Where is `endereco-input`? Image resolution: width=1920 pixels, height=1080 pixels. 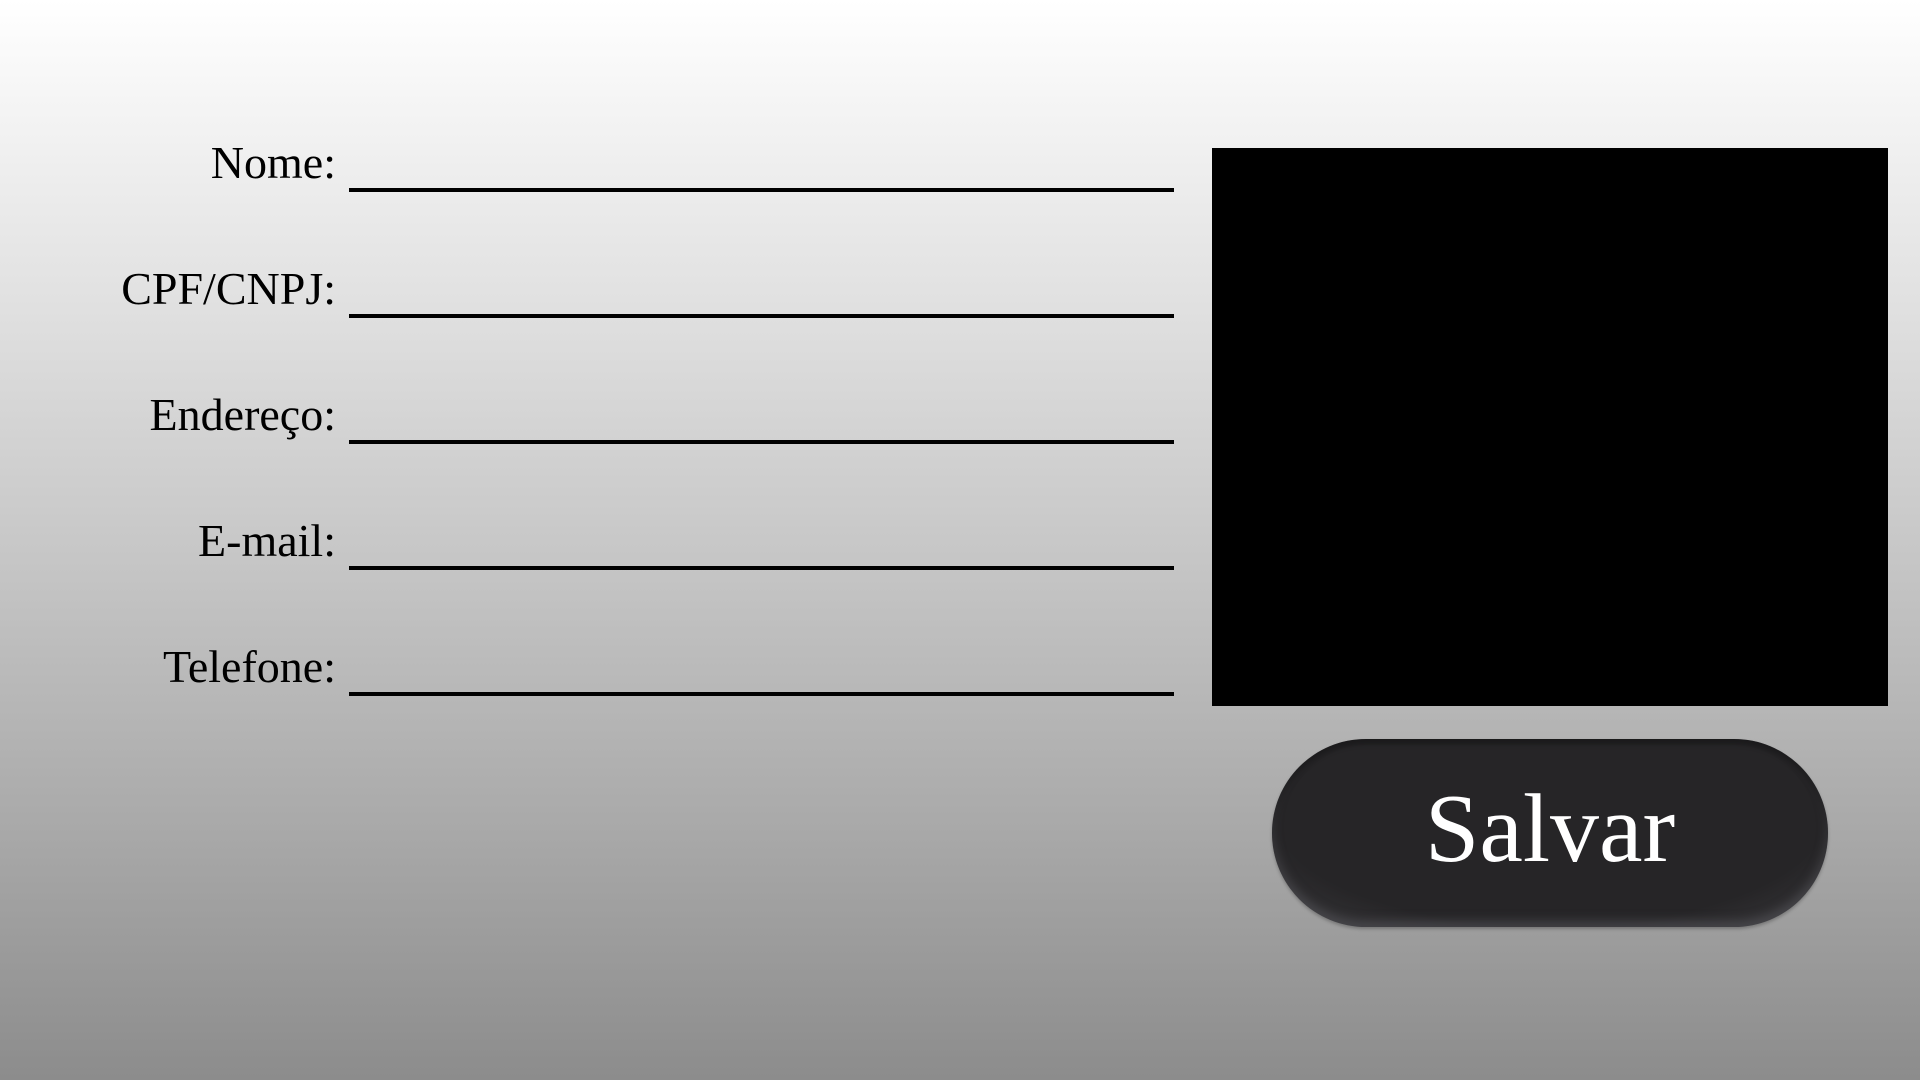 endereco-input is located at coordinates (761, 424).